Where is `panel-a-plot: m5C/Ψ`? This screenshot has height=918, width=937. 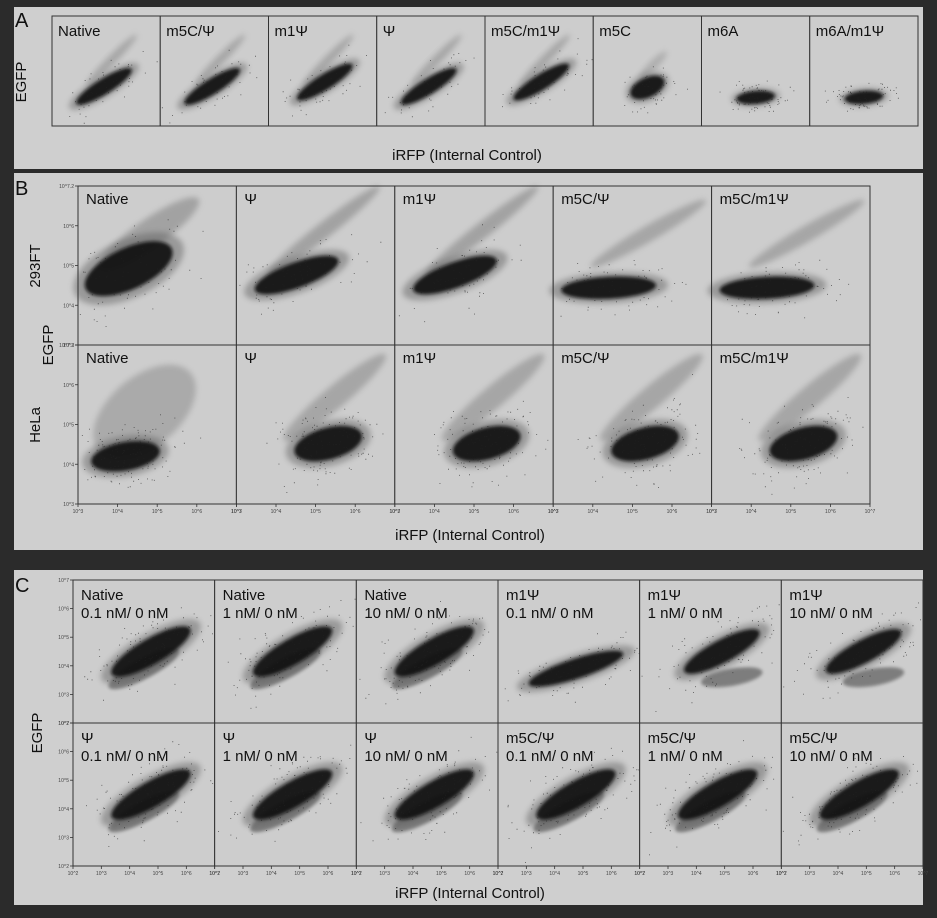 panel-a-plot: m5C/Ψ is located at coordinates (214, 71).